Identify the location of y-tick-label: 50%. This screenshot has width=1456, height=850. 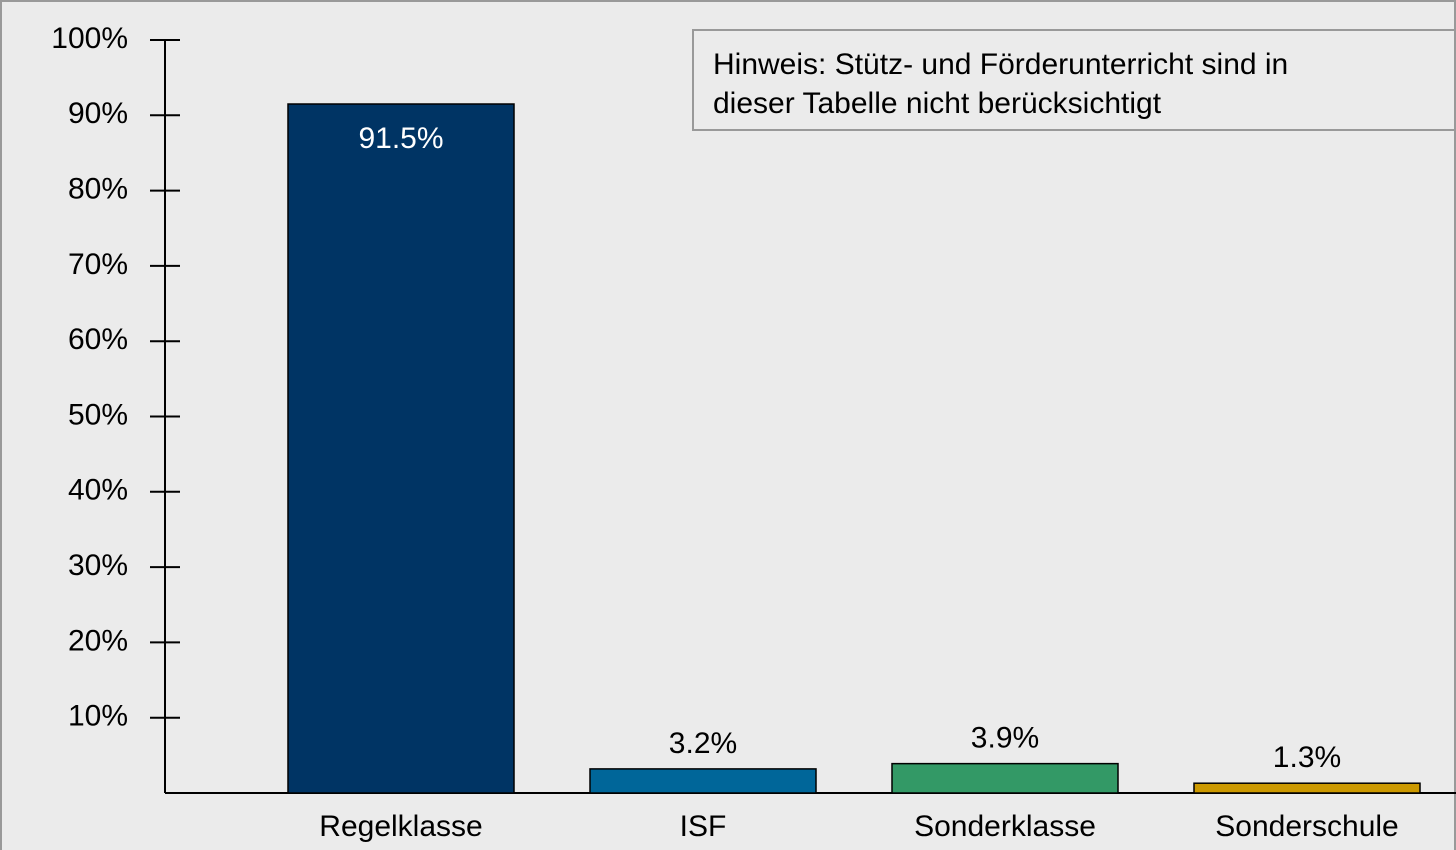
(98, 414).